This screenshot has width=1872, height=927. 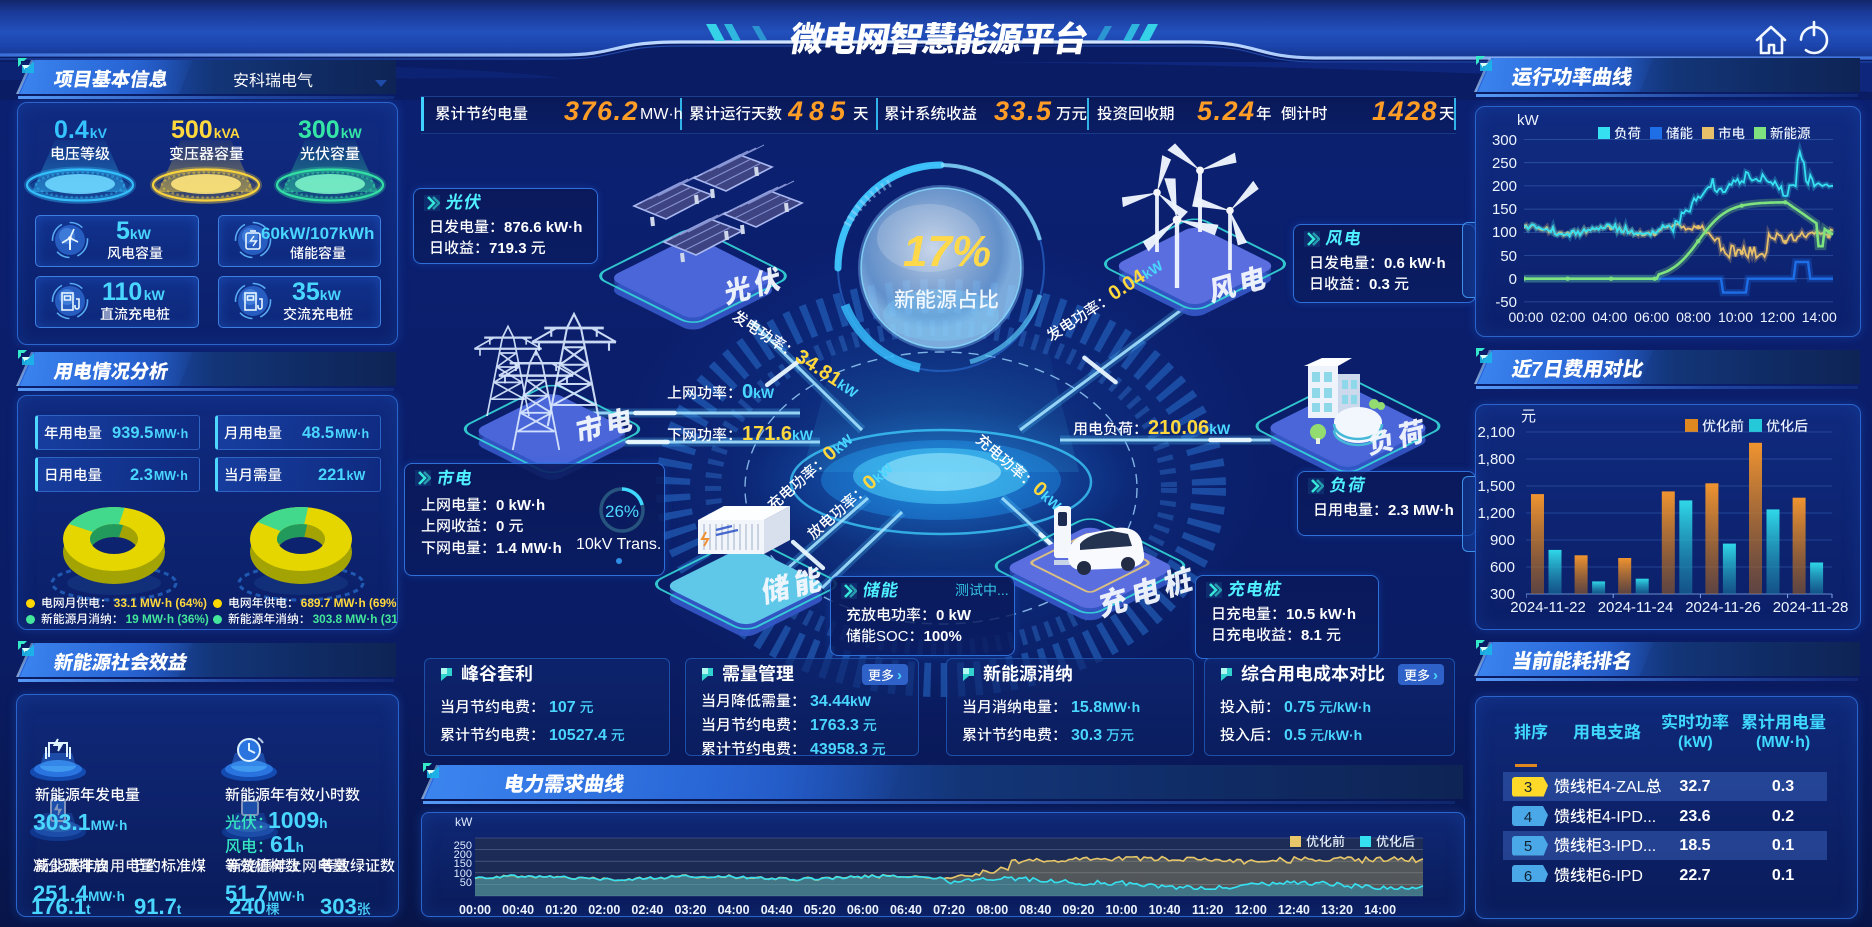 I want to click on svg-text: 251.4, so click(x=61, y=893).